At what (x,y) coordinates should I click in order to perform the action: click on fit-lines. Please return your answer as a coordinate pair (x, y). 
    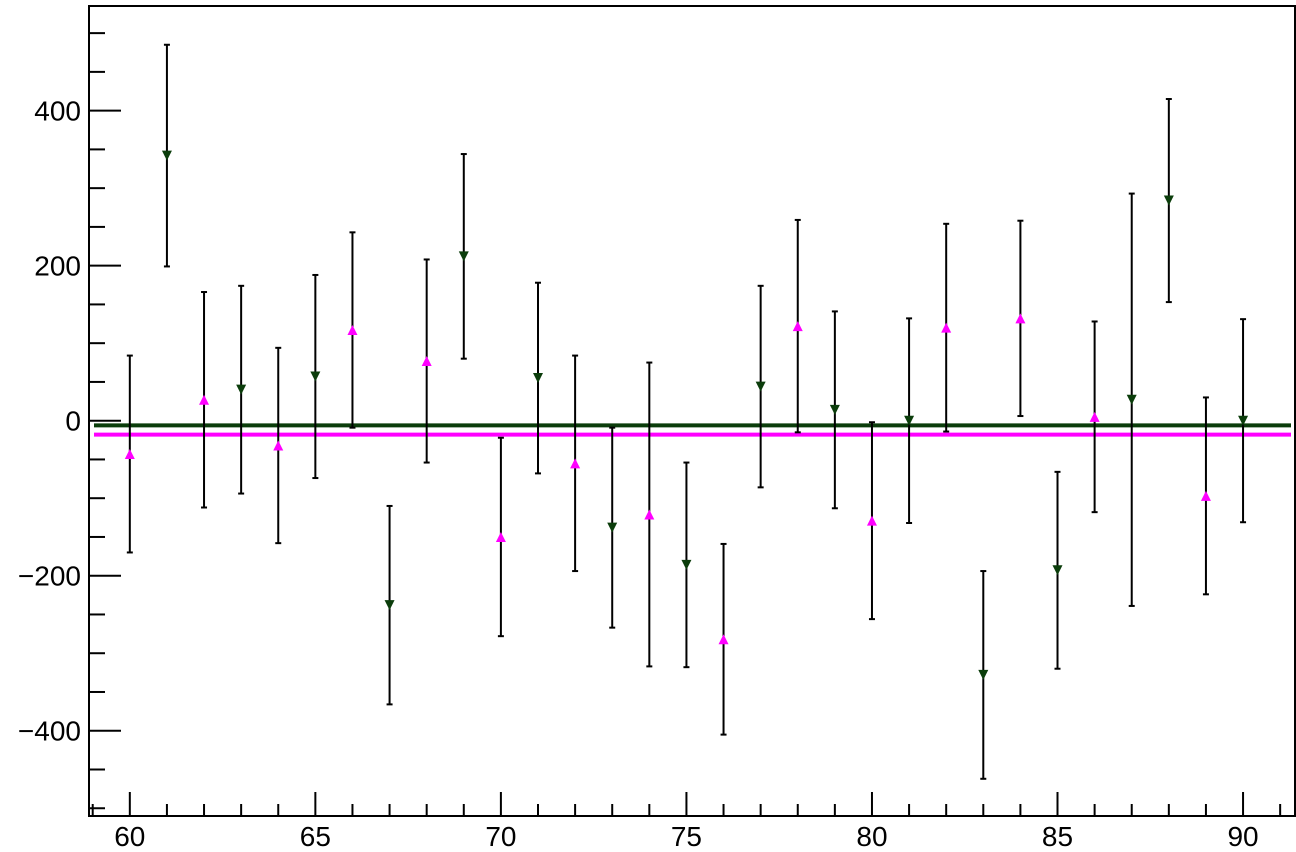
    Looking at the image, I should click on (692, 430).